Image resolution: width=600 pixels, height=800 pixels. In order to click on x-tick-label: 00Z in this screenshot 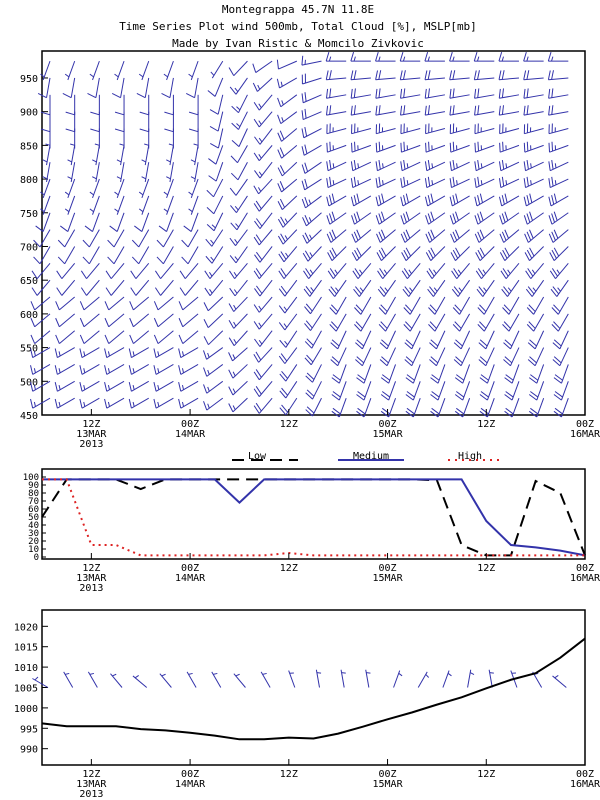, I will do `click(585, 568)`.